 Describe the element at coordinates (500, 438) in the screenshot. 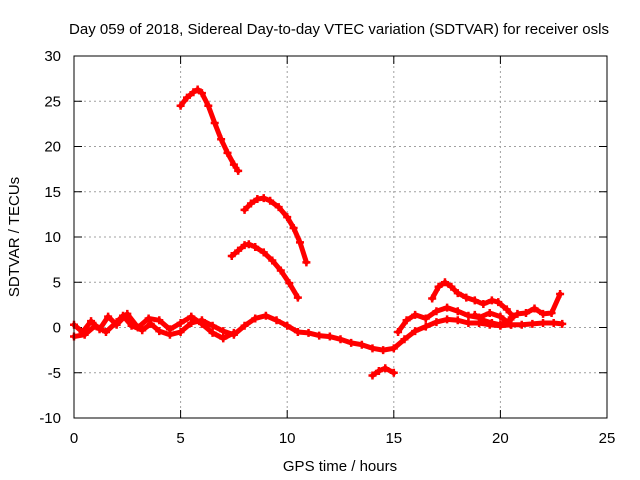

I see `x-tick-label: 20` at that location.